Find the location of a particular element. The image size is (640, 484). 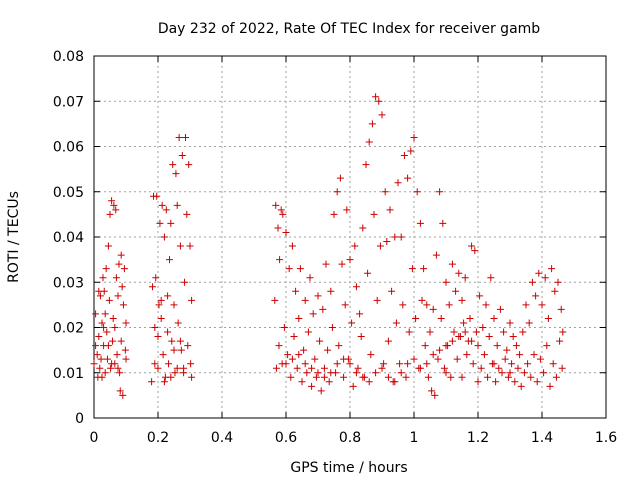

x-tick-label: 0.8 is located at coordinates (350, 438).